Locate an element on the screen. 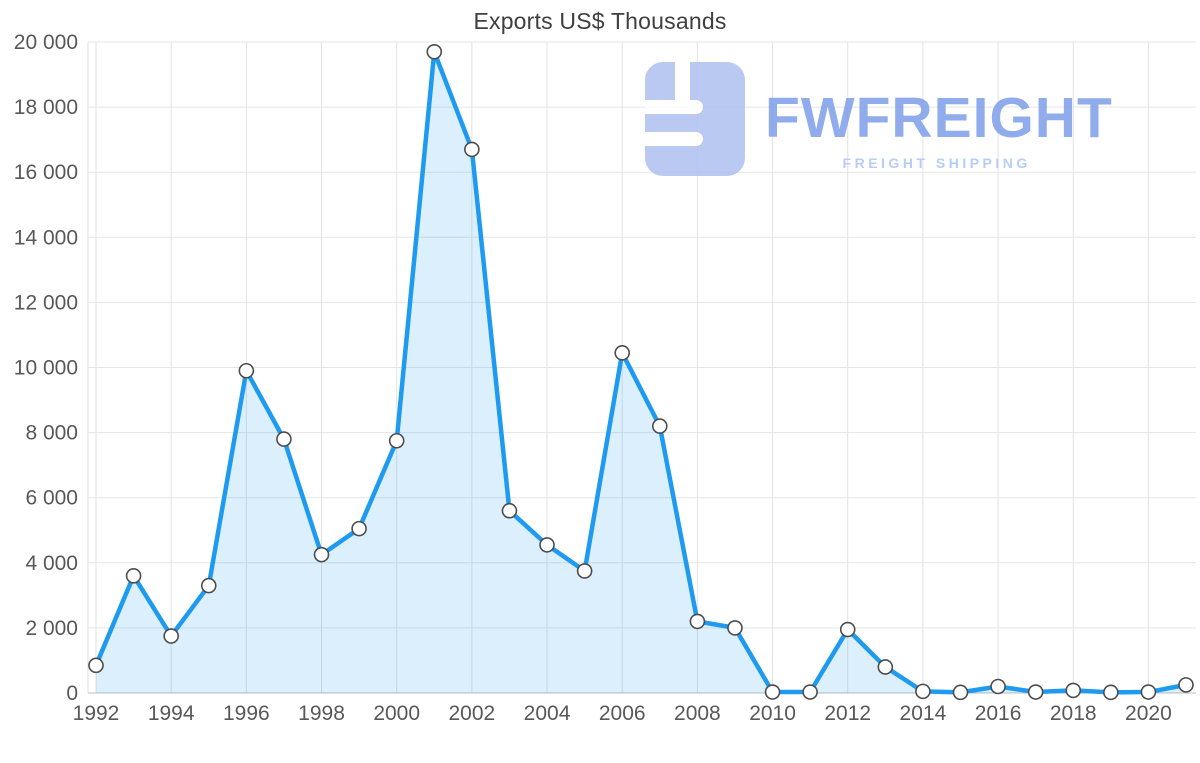  x-tick-label: 2010 is located at coordinates (772, 713).